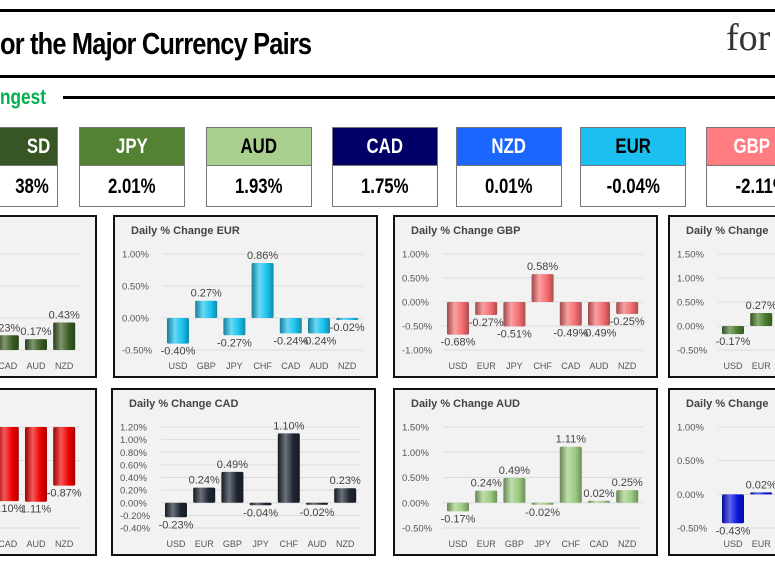 The width and height of the screenshot is (775, 582). What do you see at coordinates (458, 519) in the screenshot?
I see `data-label: -0.17%` at bounding box center [458, 519].